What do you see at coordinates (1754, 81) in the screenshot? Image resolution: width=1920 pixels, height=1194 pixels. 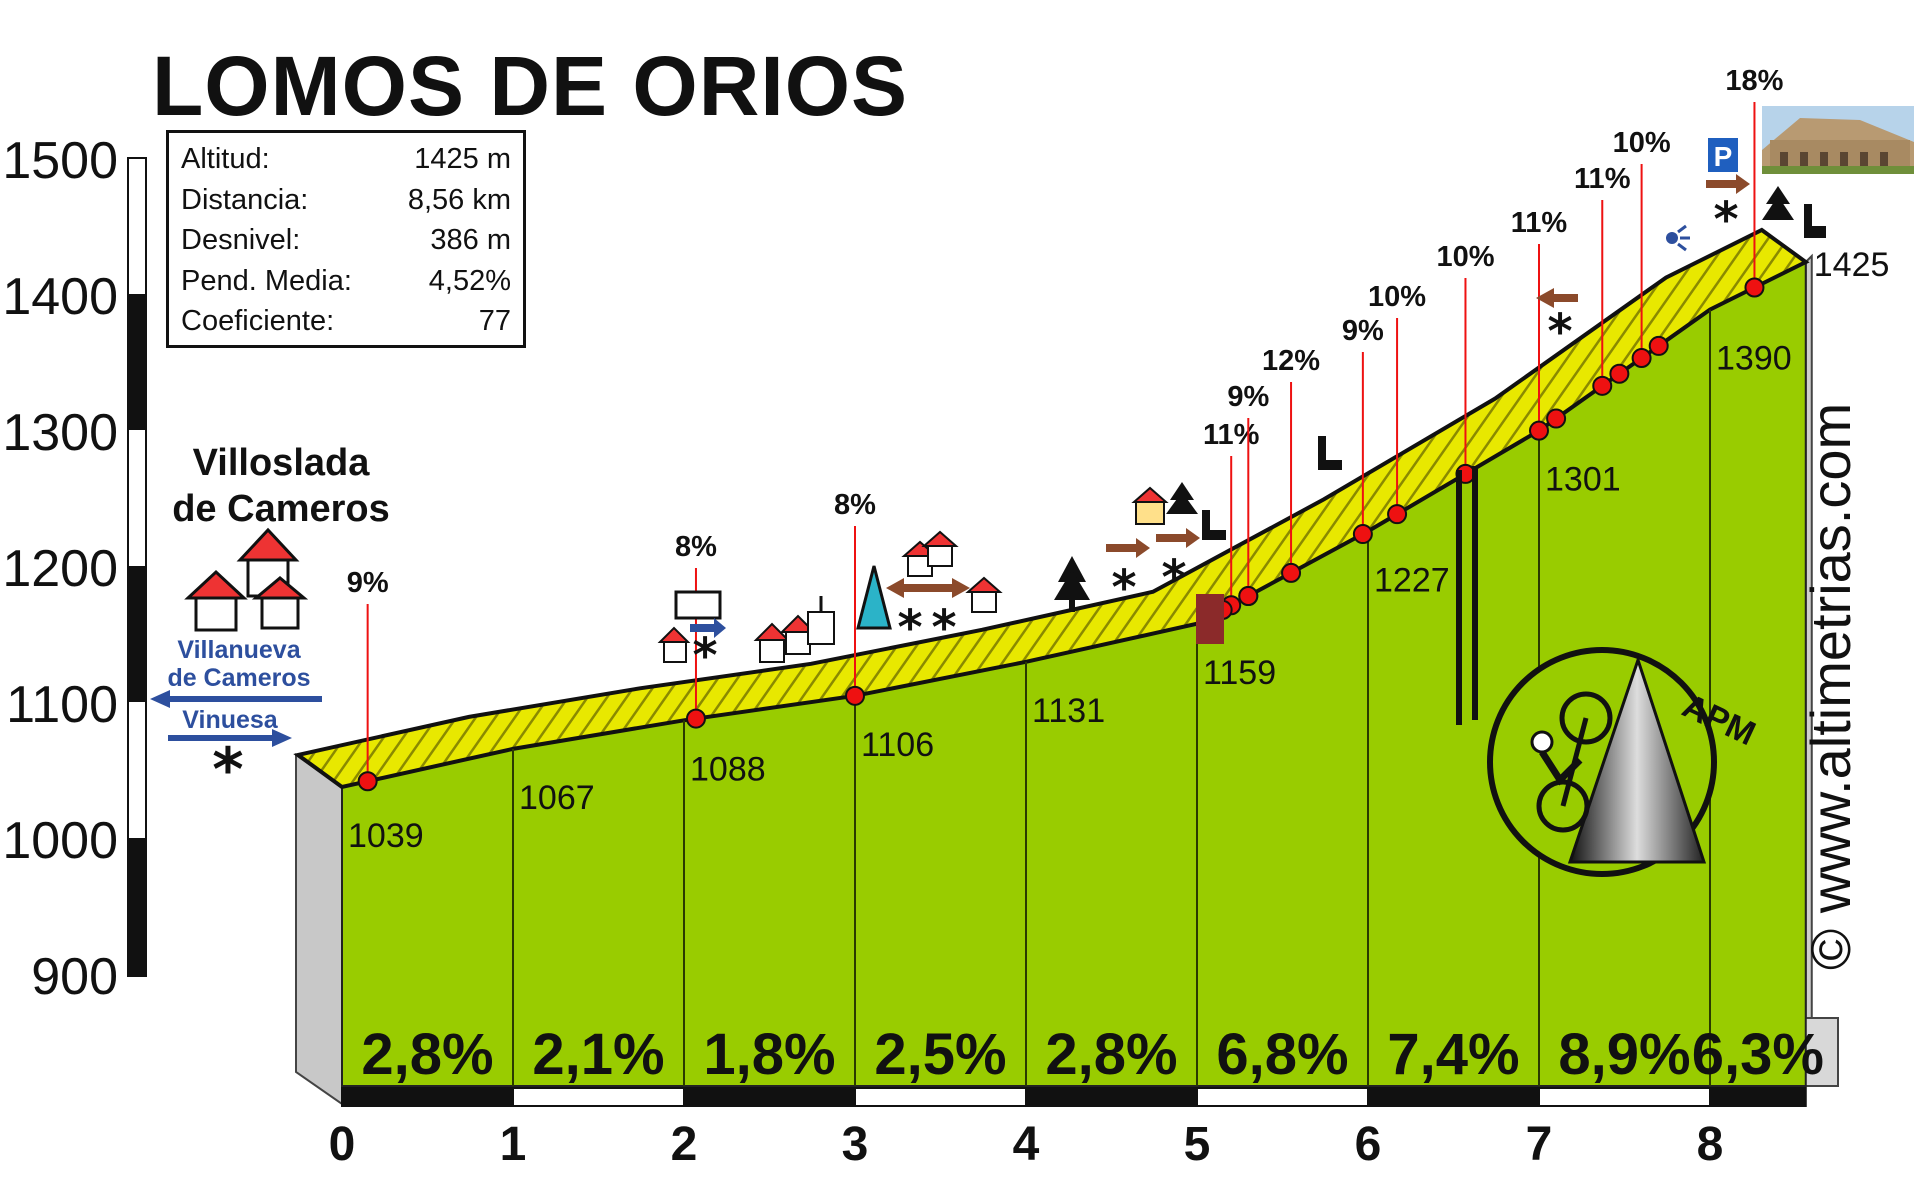 I see `max-gradient-label: 18%` at bounding box center [1754, 81].